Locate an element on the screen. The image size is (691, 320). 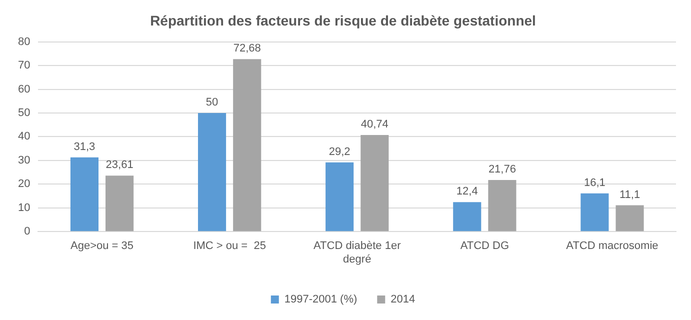
chart-title: Répartition des facteurs de risque de diabète gestationnel is located at coordinates (343, 20).